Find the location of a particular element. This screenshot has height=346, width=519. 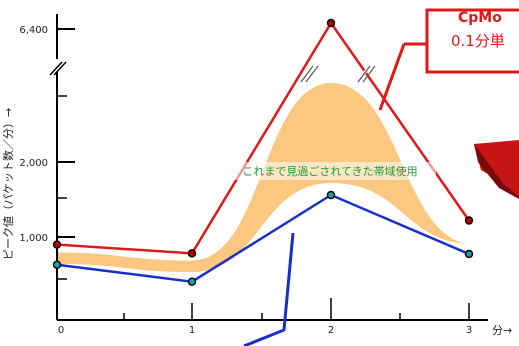

y-tick-label-1000: 1,000 is located at coordinates (33, 238).